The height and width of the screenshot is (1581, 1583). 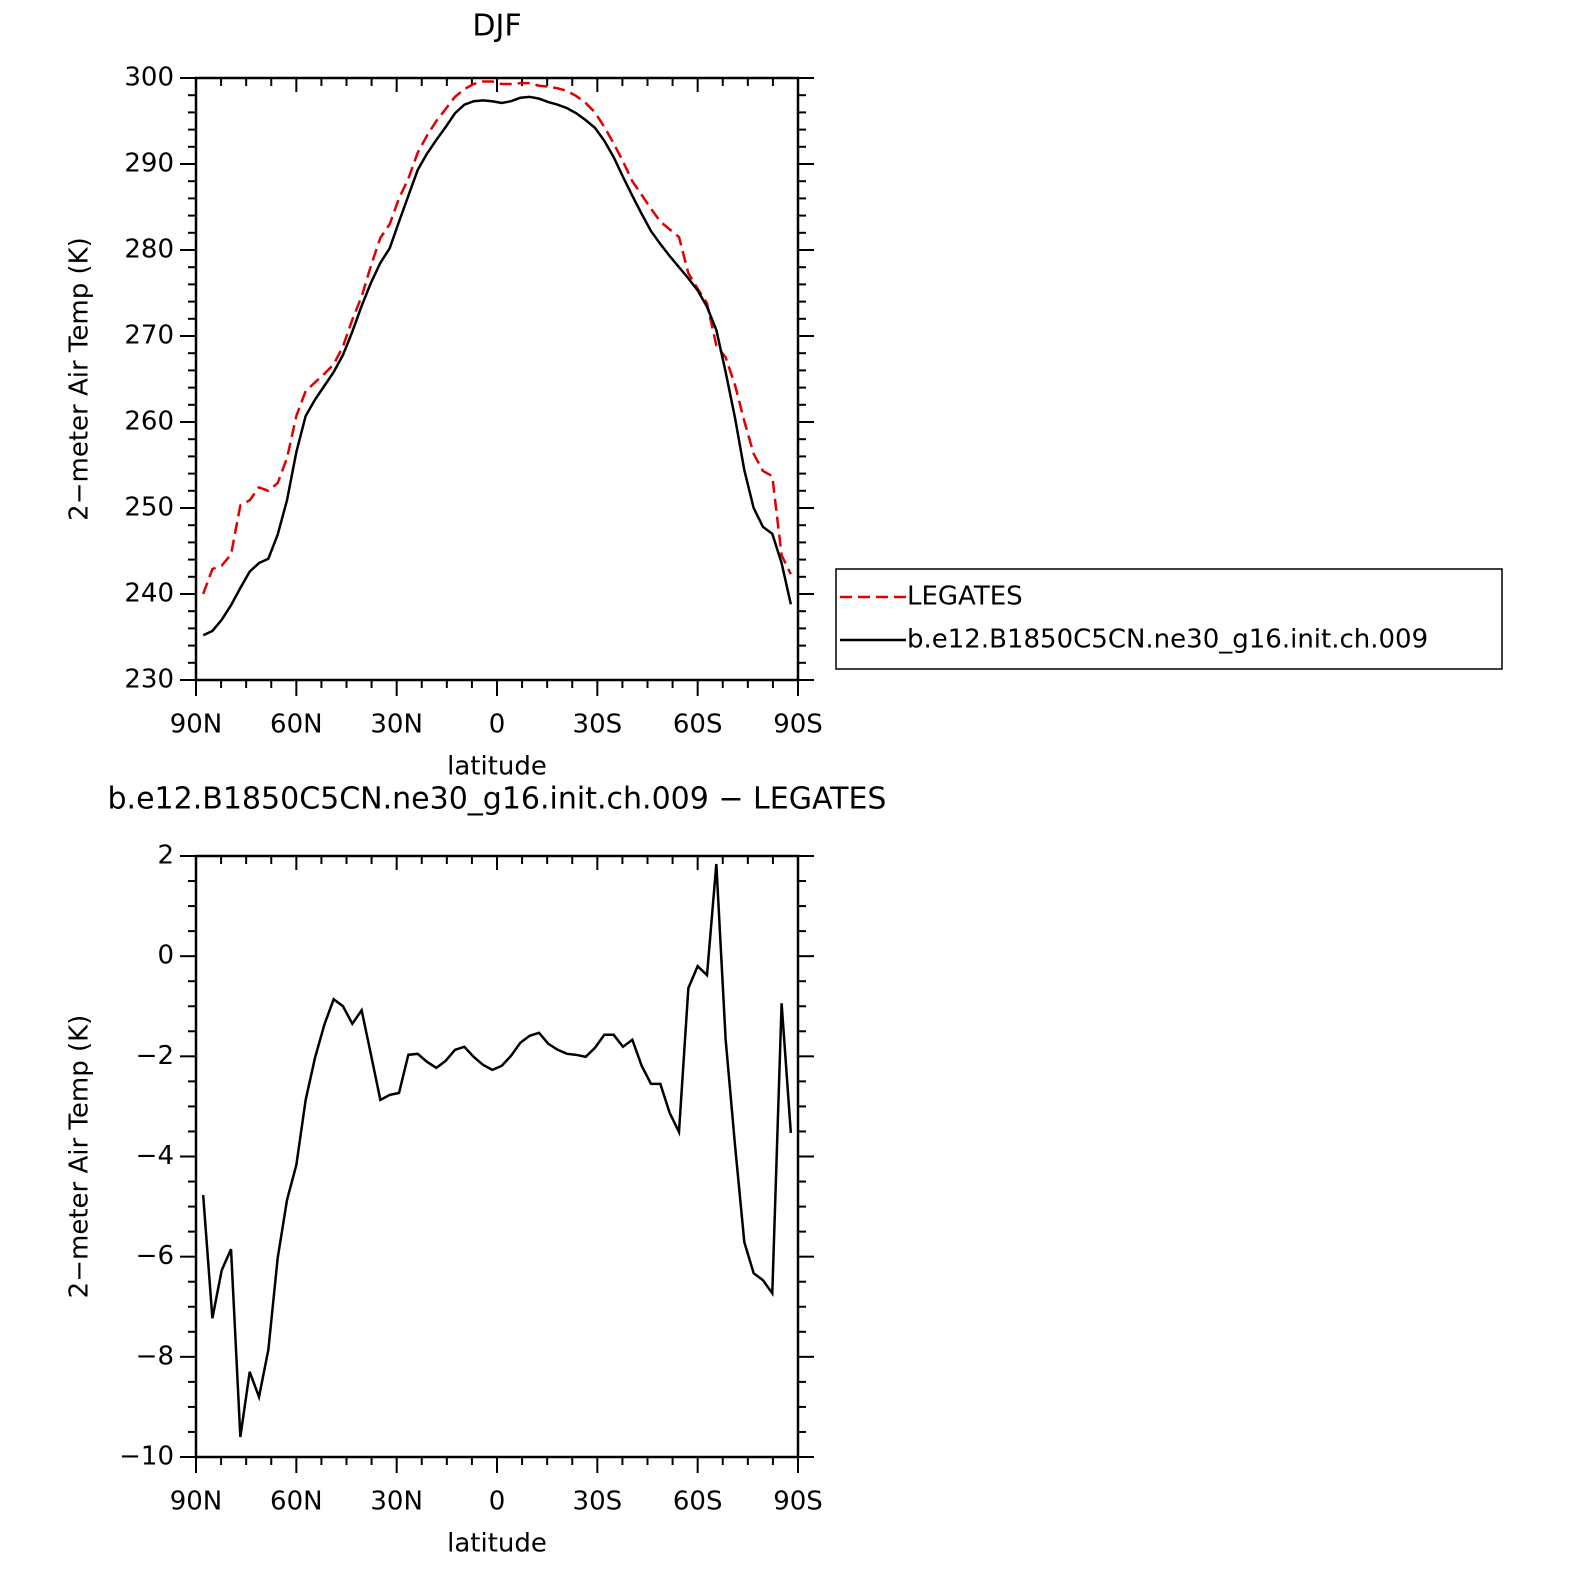 What do you see at coordinates (149, 164) in the screenshot?
I see `y-tick-label: 290` at bounding box center [149, 164].